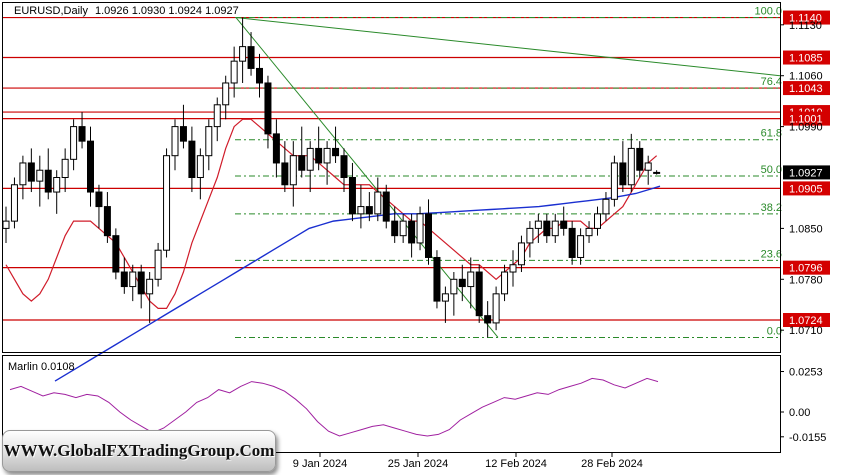 This screenshot has width=841, height=475. I want to click on watermark-text: WWW.GlobalFXTradingGroup.Com, so click(139, 450).